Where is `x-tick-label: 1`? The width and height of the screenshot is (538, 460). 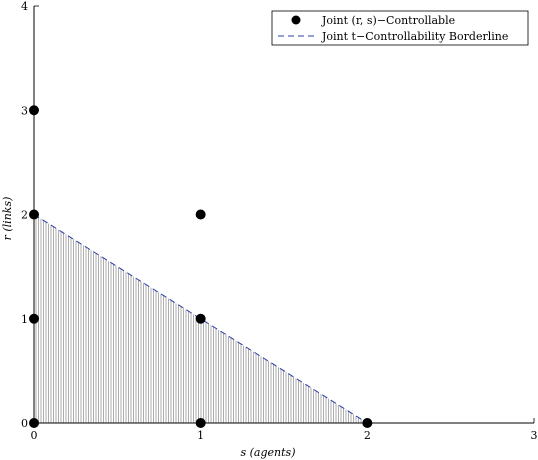
x-tick-label: 1 is located at coordinates (200, 435).